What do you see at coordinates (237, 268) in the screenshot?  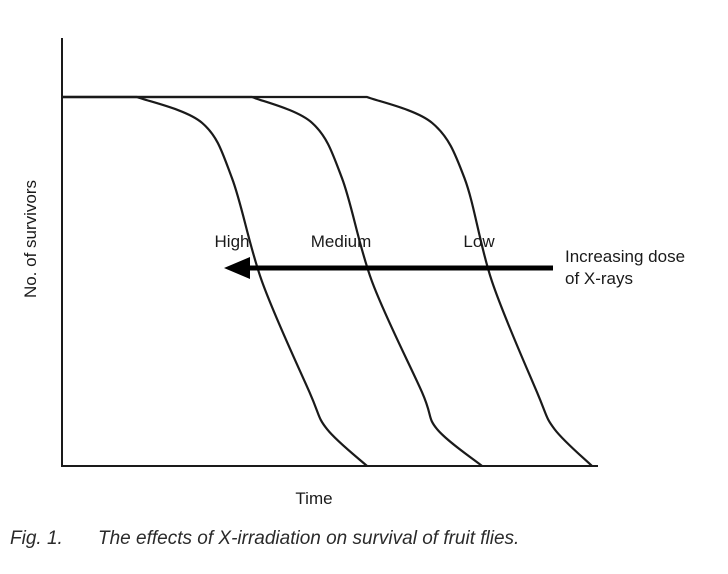 I see `dose-arrowhead` at bounding box center [237, 268].